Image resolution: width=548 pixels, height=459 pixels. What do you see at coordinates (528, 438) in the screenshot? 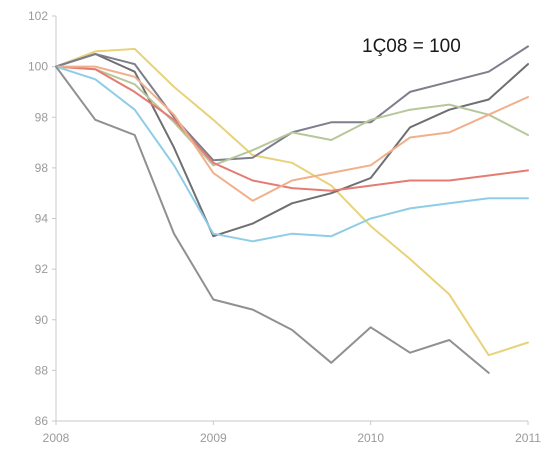
I see `x-tick-label: 2011` at bounding box center [528, 438].